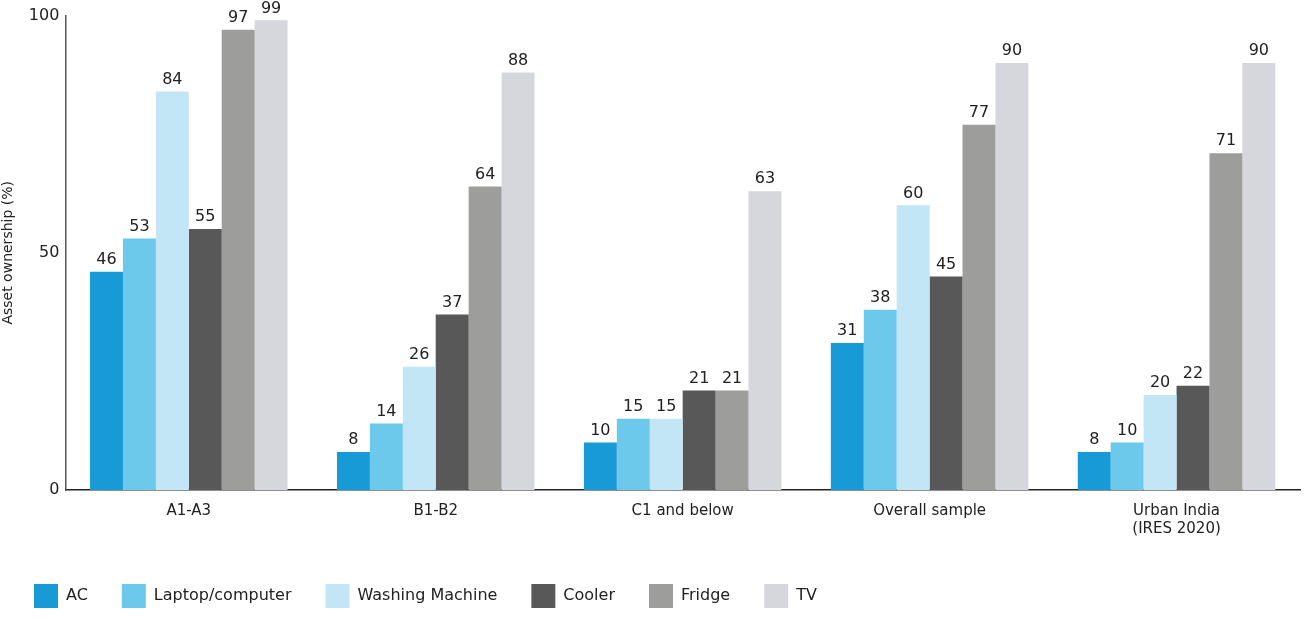 The height and width of the screenshot is (618, 1304). I want to click on data-label: 64, so click(485, 173).